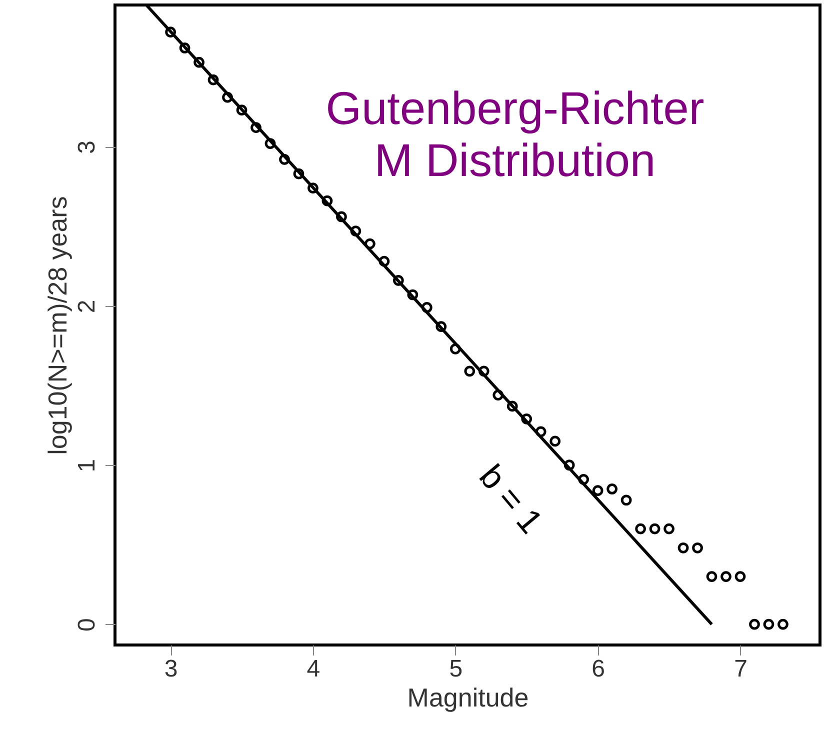  Describe the element at coordinates (313, 669) in the screenshot. I see `x-tick-label: 4` at that location.